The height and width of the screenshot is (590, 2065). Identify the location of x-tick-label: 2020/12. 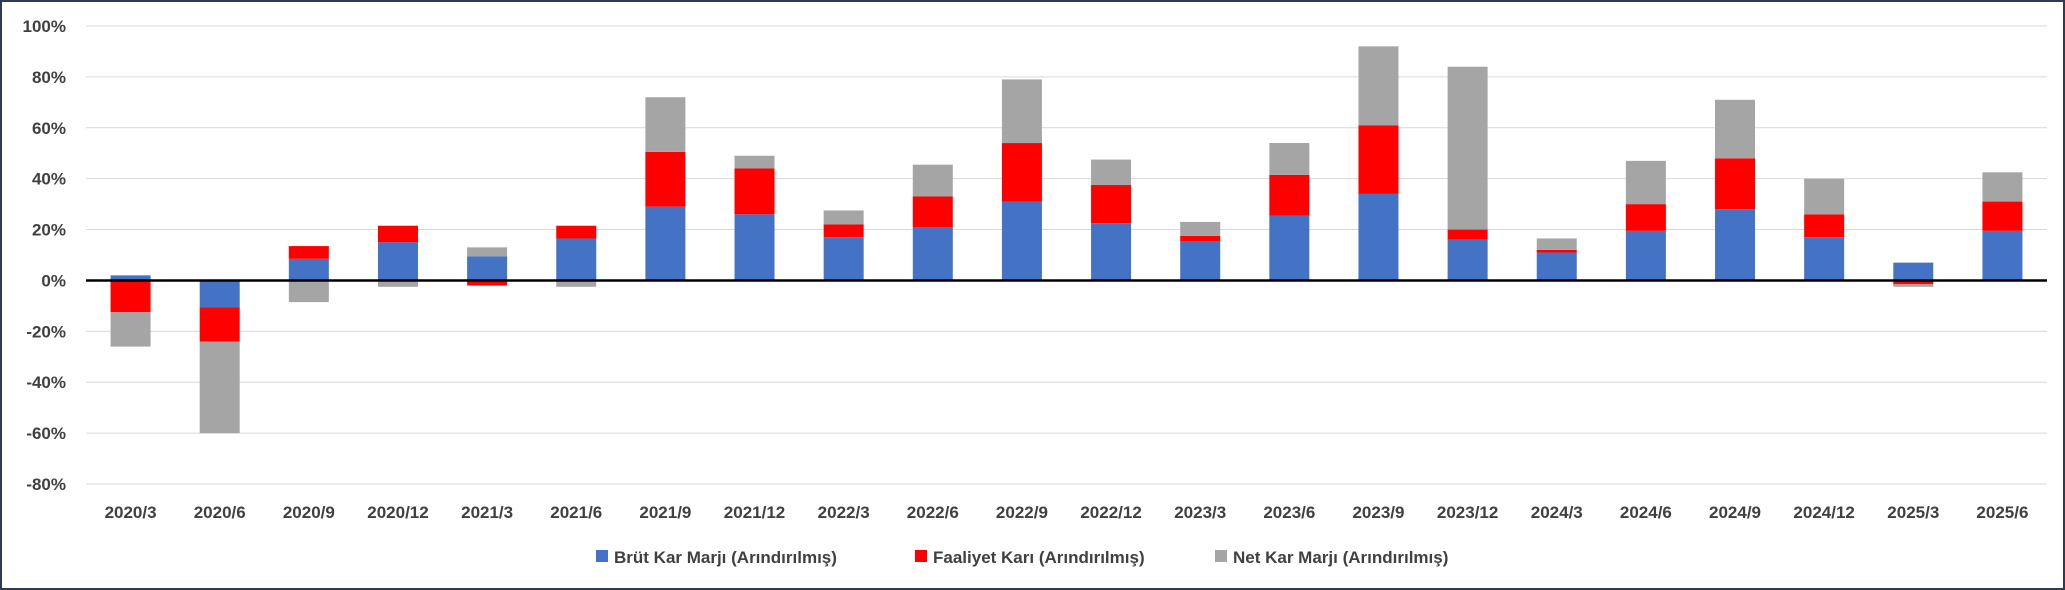
(397, 512).